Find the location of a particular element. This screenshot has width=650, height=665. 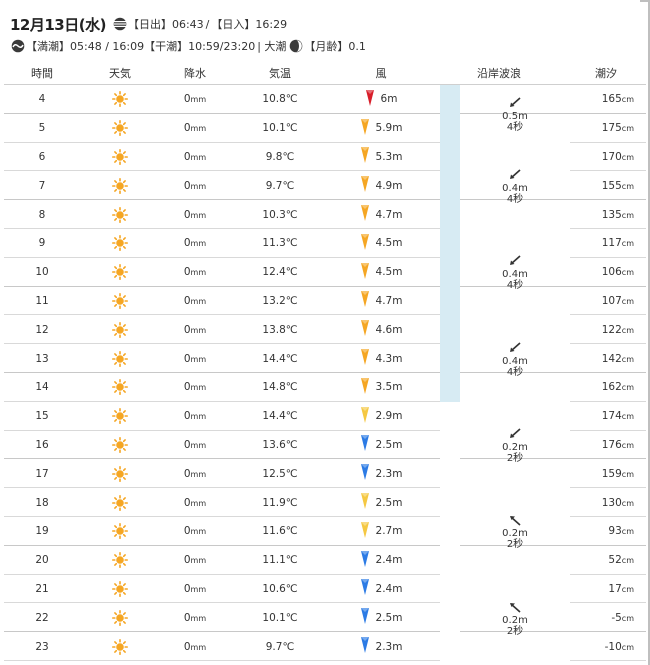

tide-value: 174 is located at coordinates (611, 416).